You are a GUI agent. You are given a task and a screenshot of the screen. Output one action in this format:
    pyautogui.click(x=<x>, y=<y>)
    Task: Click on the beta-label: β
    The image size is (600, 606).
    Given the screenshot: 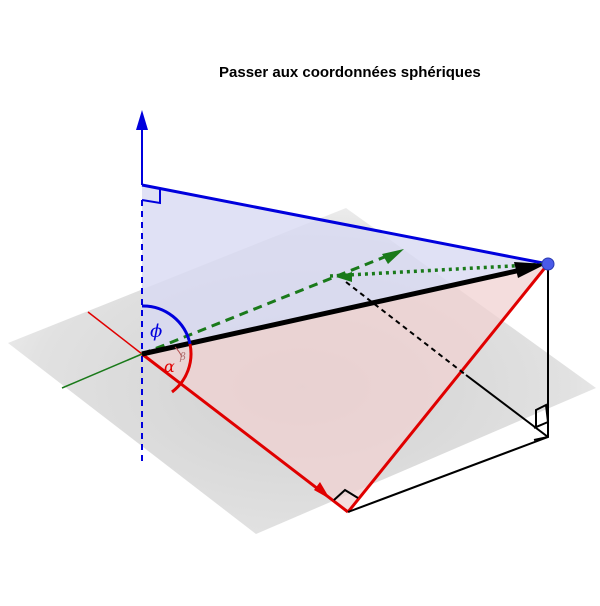 What is the action you would take?
    pyautogui.click(x=182, y=357)
    